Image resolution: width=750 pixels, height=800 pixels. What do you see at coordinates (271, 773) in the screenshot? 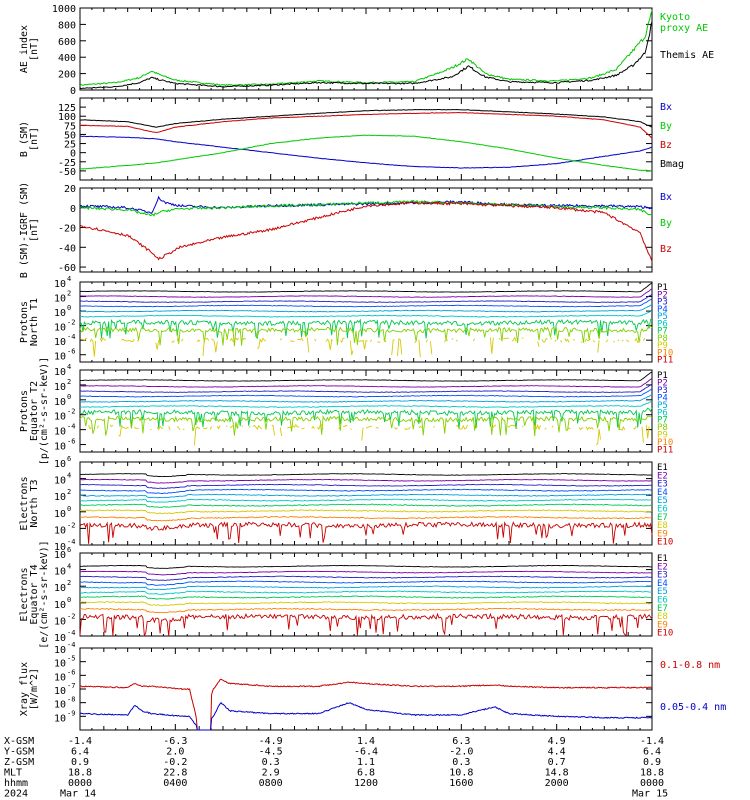
I see `ephemeris-value: 2.9` at bounding box center [271, 773].